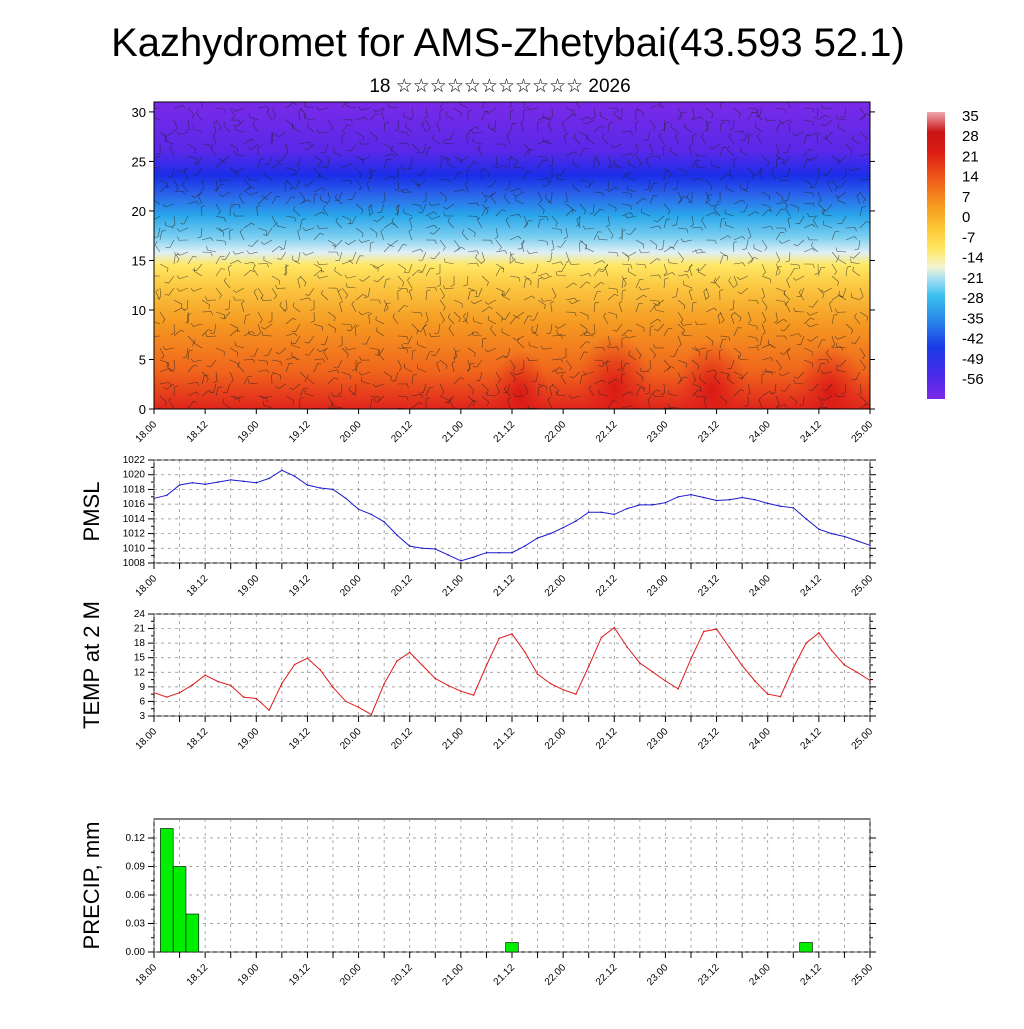  What do you see at coordinates (973, 278) in the screenshot?
I see `colorbar-label: -21` at bounding box center [973, 278].